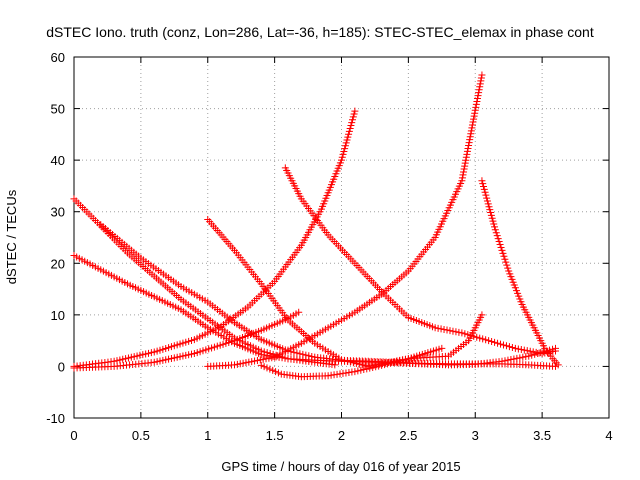  What do you see at coordinates (58, 263) in the screenshot?
I see `y-tick-label: 20` at bounding box center [58, 263].